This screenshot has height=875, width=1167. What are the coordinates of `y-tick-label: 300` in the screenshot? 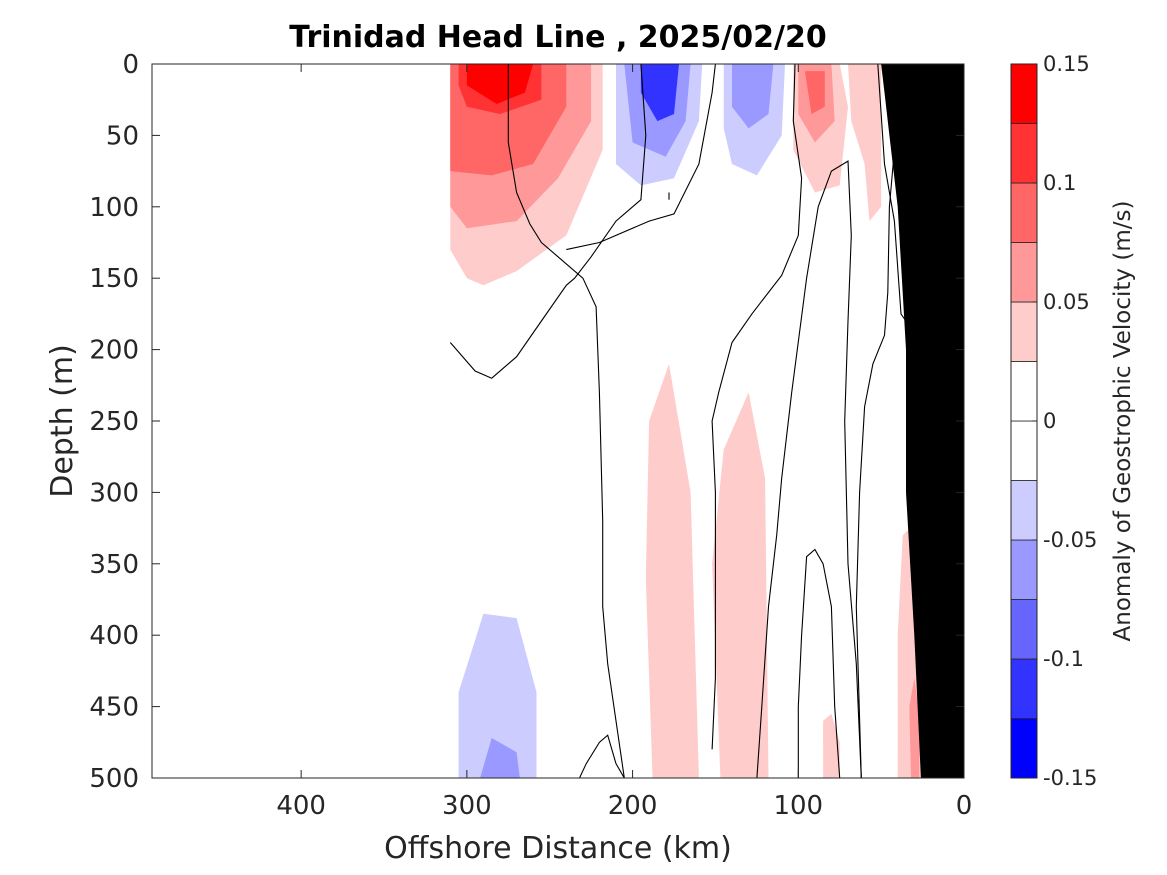 It's located at (114, 493).